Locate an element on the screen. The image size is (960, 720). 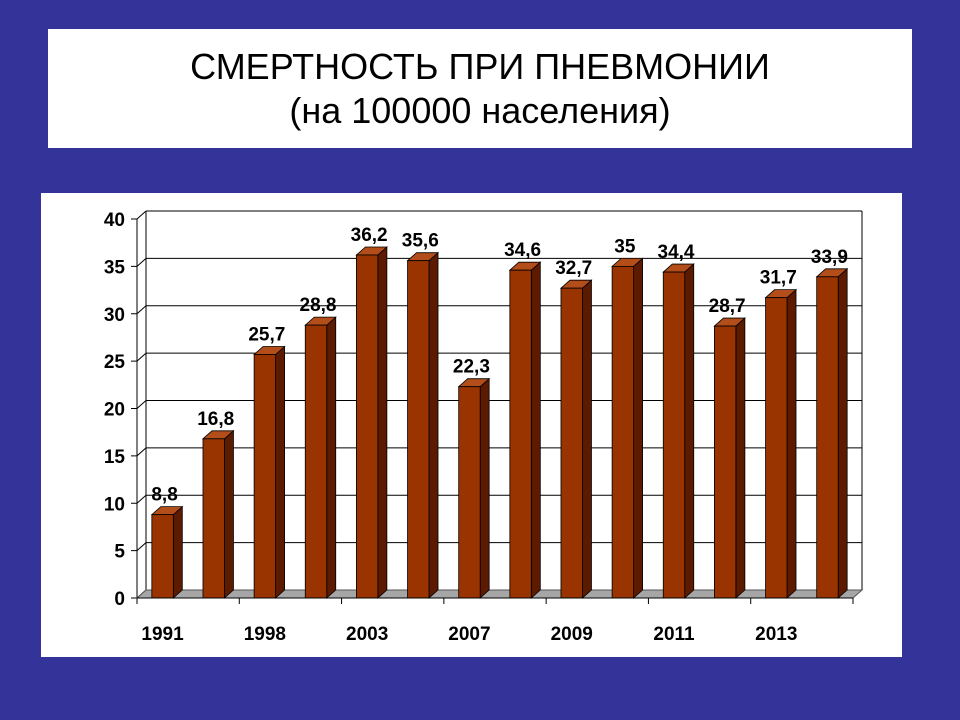
data-label-13: 33,9 is located at coordinates (829, 257).